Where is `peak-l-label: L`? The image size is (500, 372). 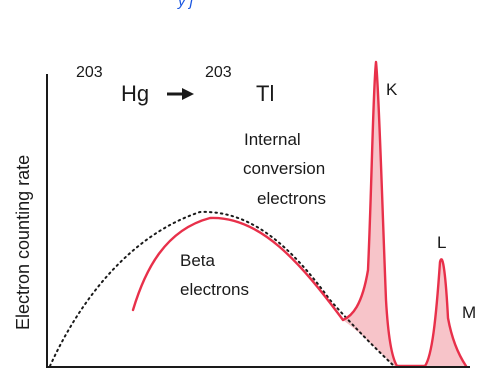
peak-l-label: L is located at coordinates (441, 242).